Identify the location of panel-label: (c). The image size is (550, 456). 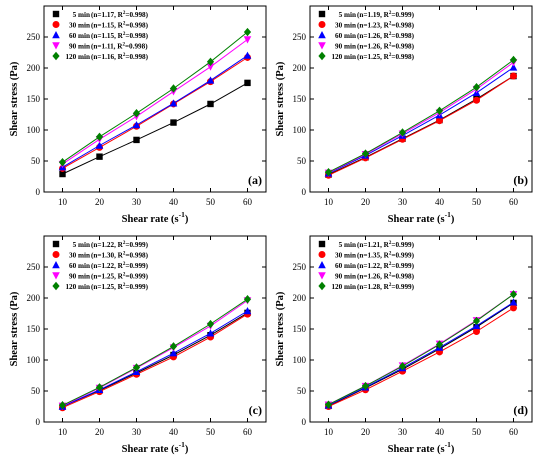
(255, 410).